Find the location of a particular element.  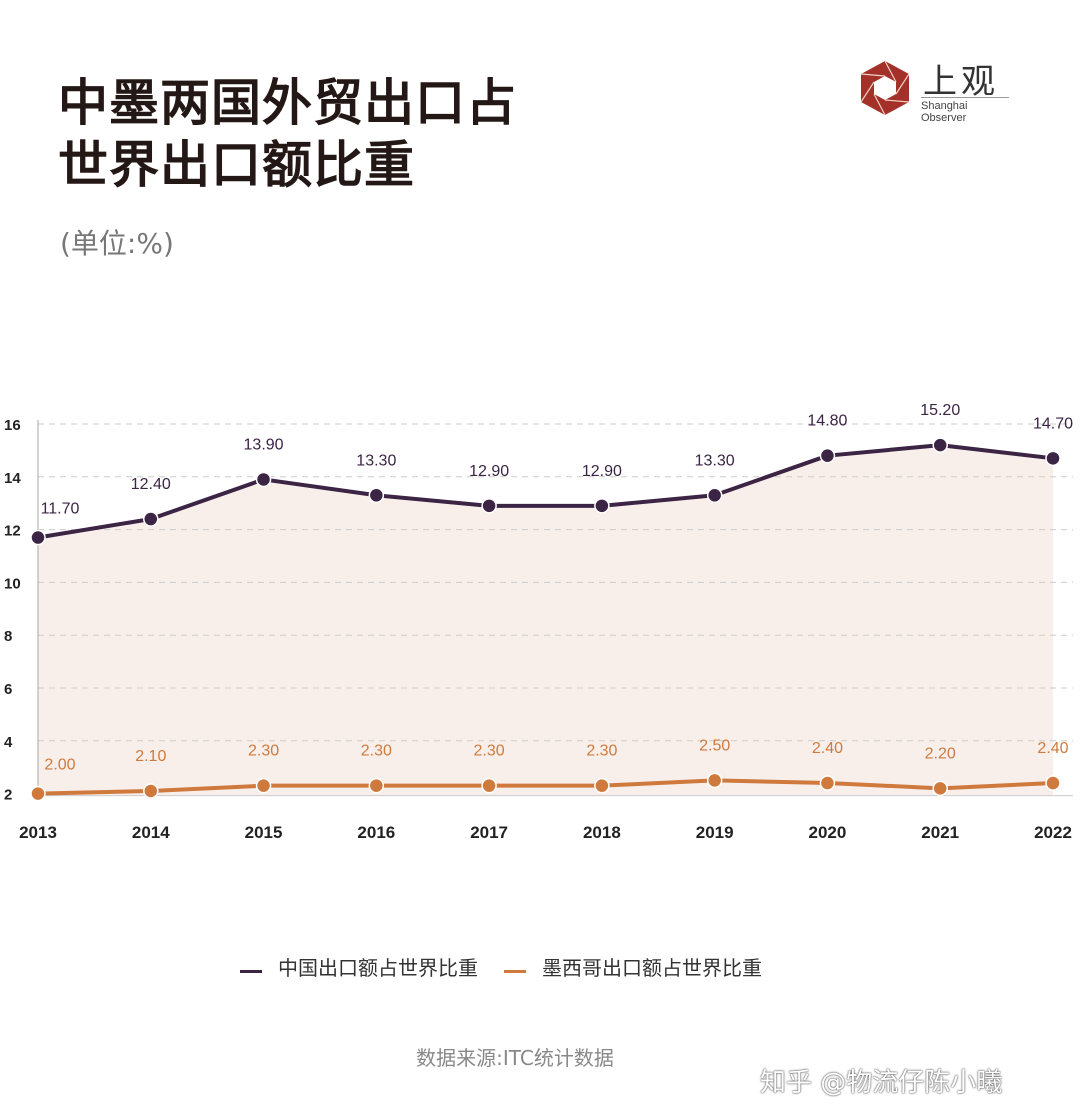

x-tick-label: 2016 is located at coordinates (376, 832).